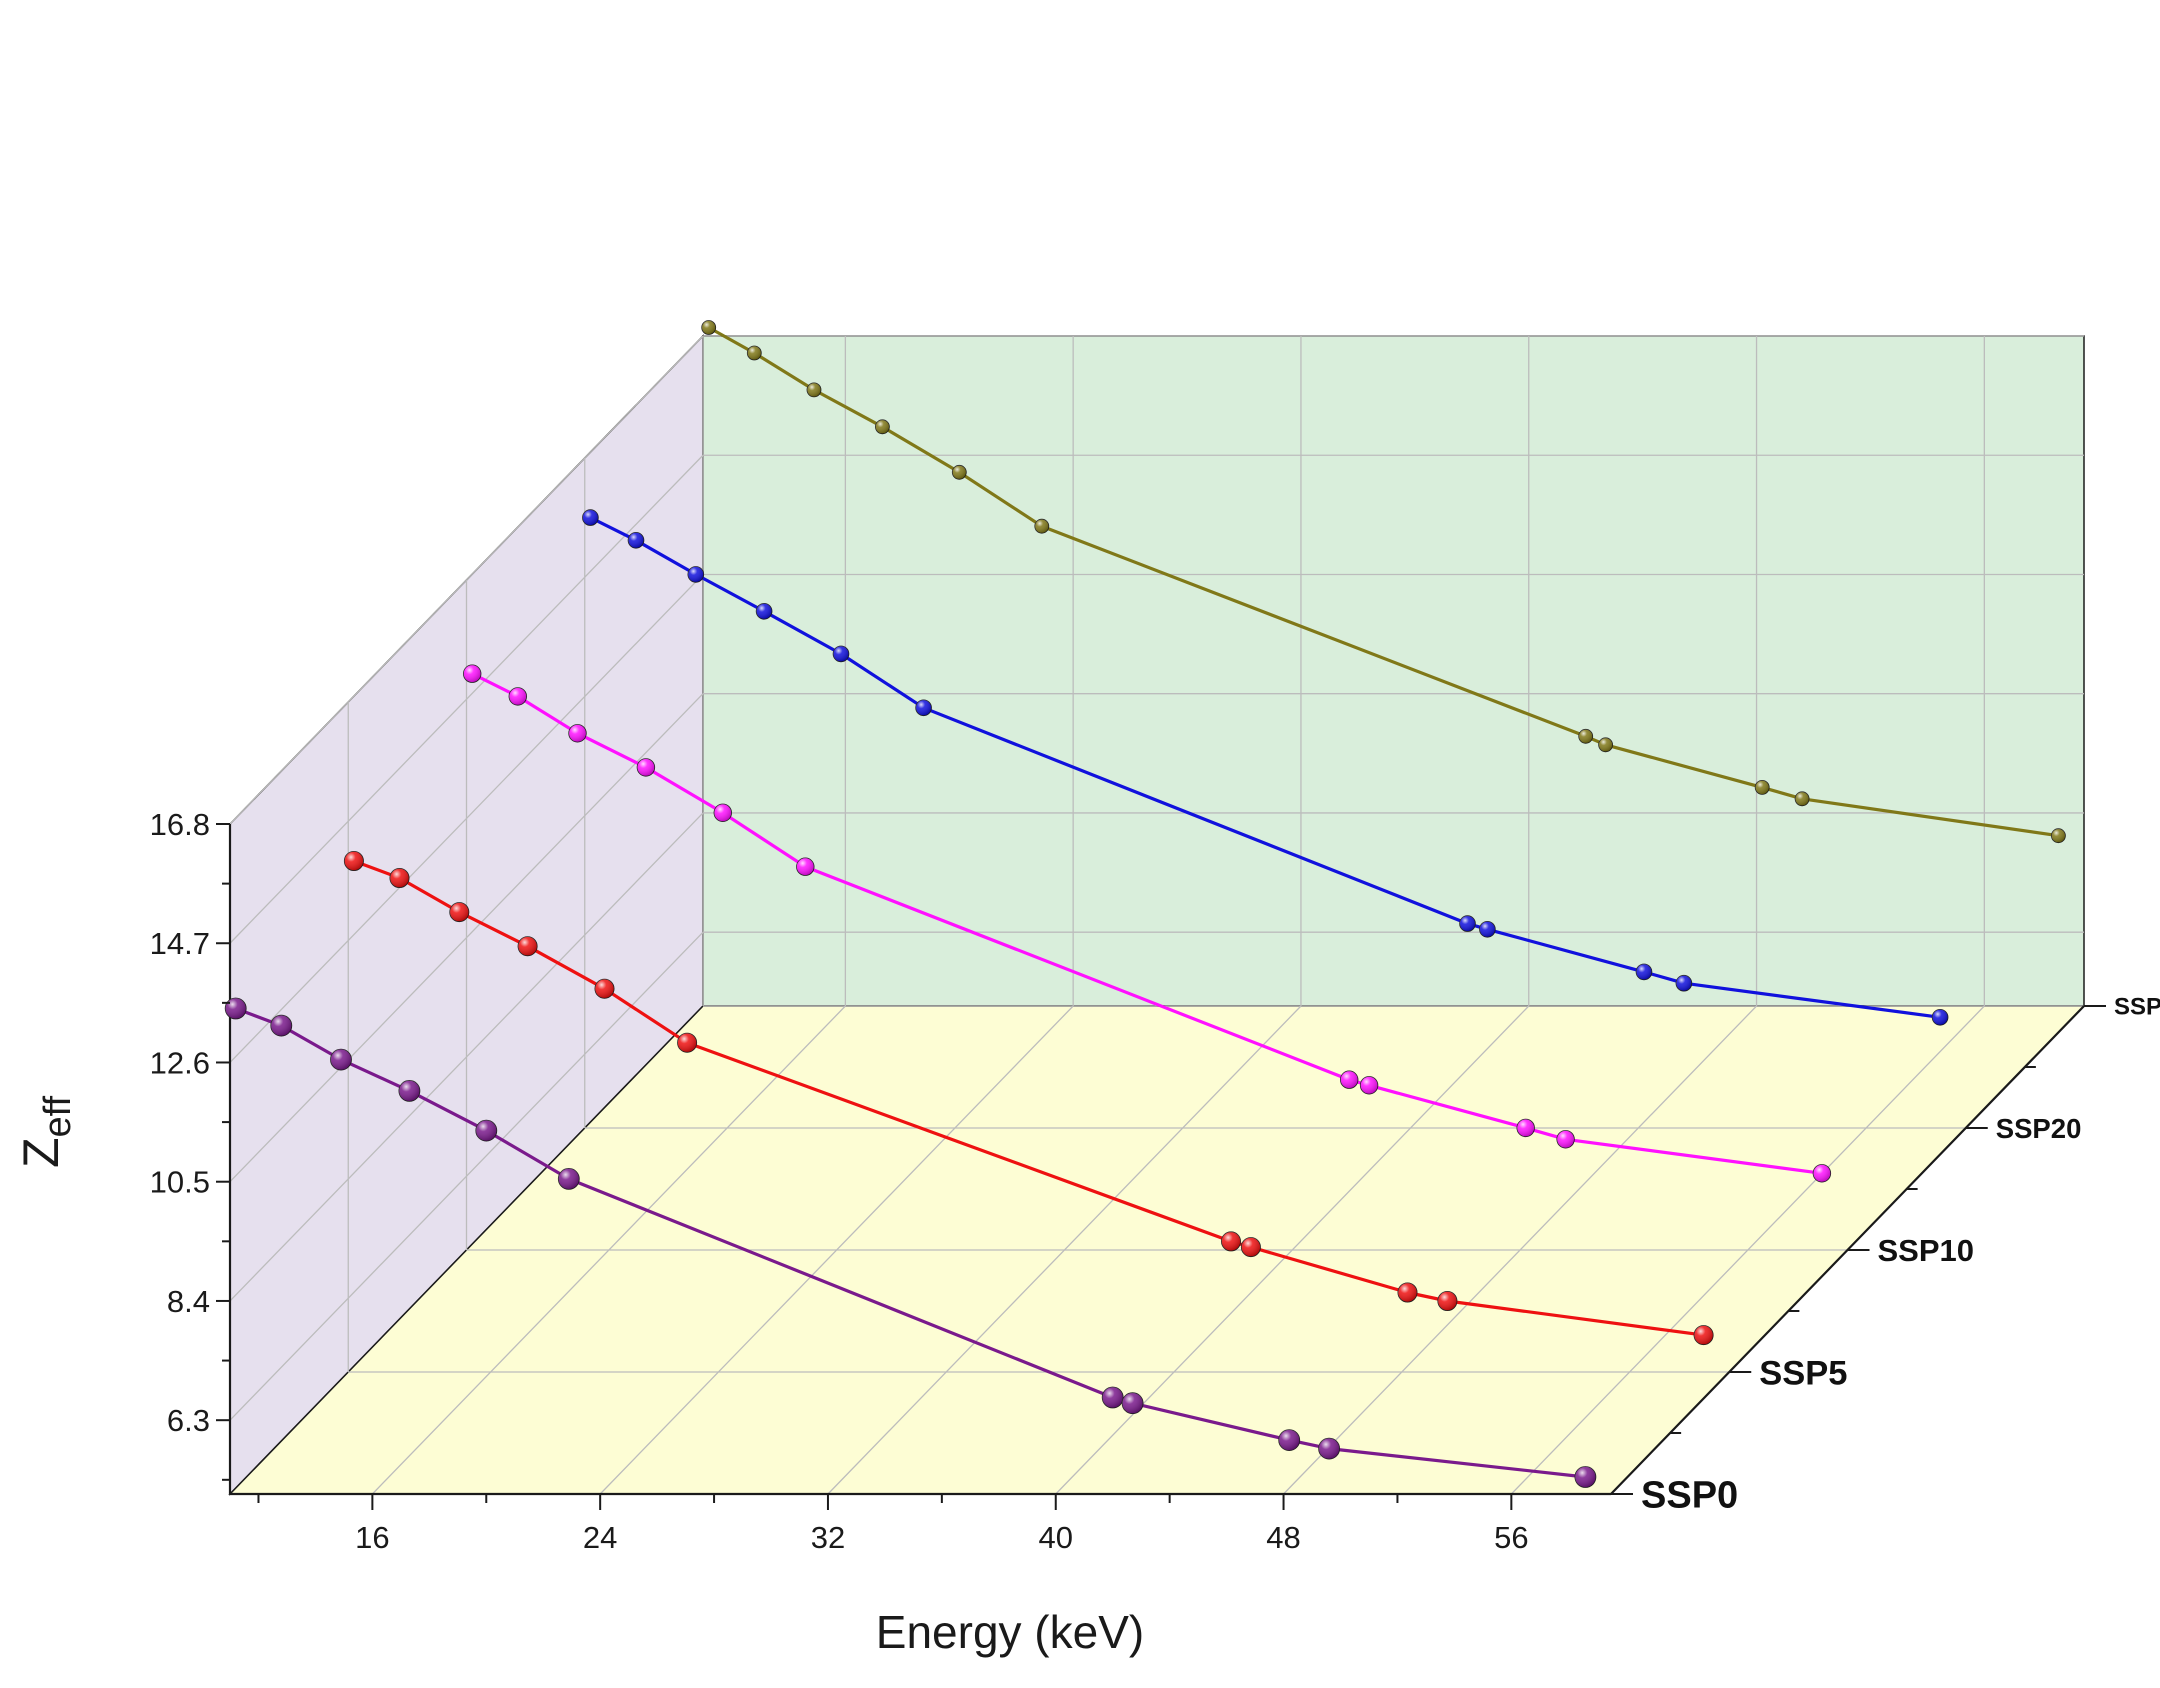 The image size is (2160, 1688). What do you see at coordinates (2137, 1007) in the screenshot?
I see `depth-tick-label: SSP30` at bounding box center [2137, 1007].